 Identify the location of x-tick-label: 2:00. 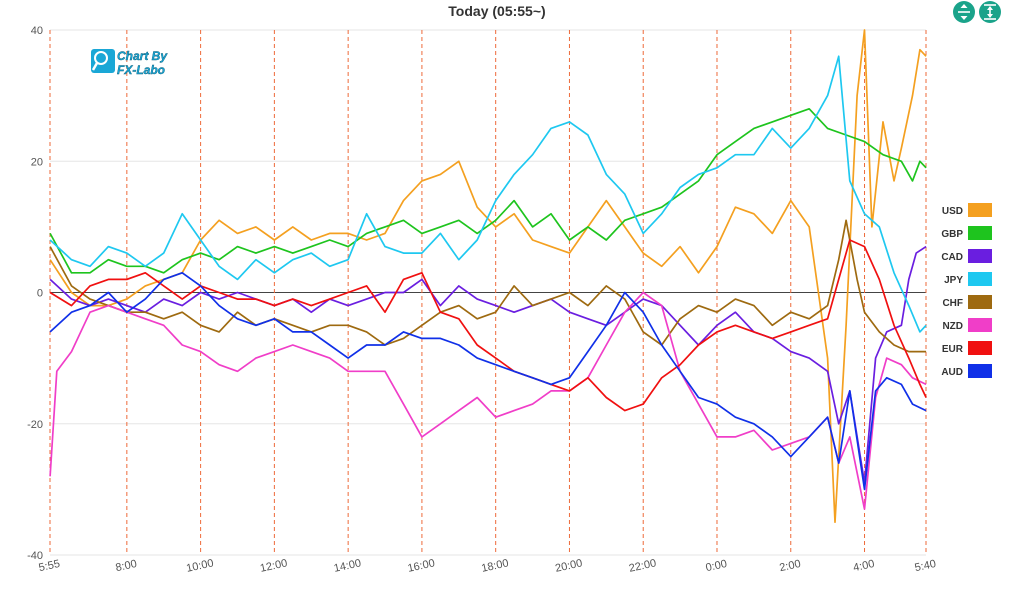
(789, 566).